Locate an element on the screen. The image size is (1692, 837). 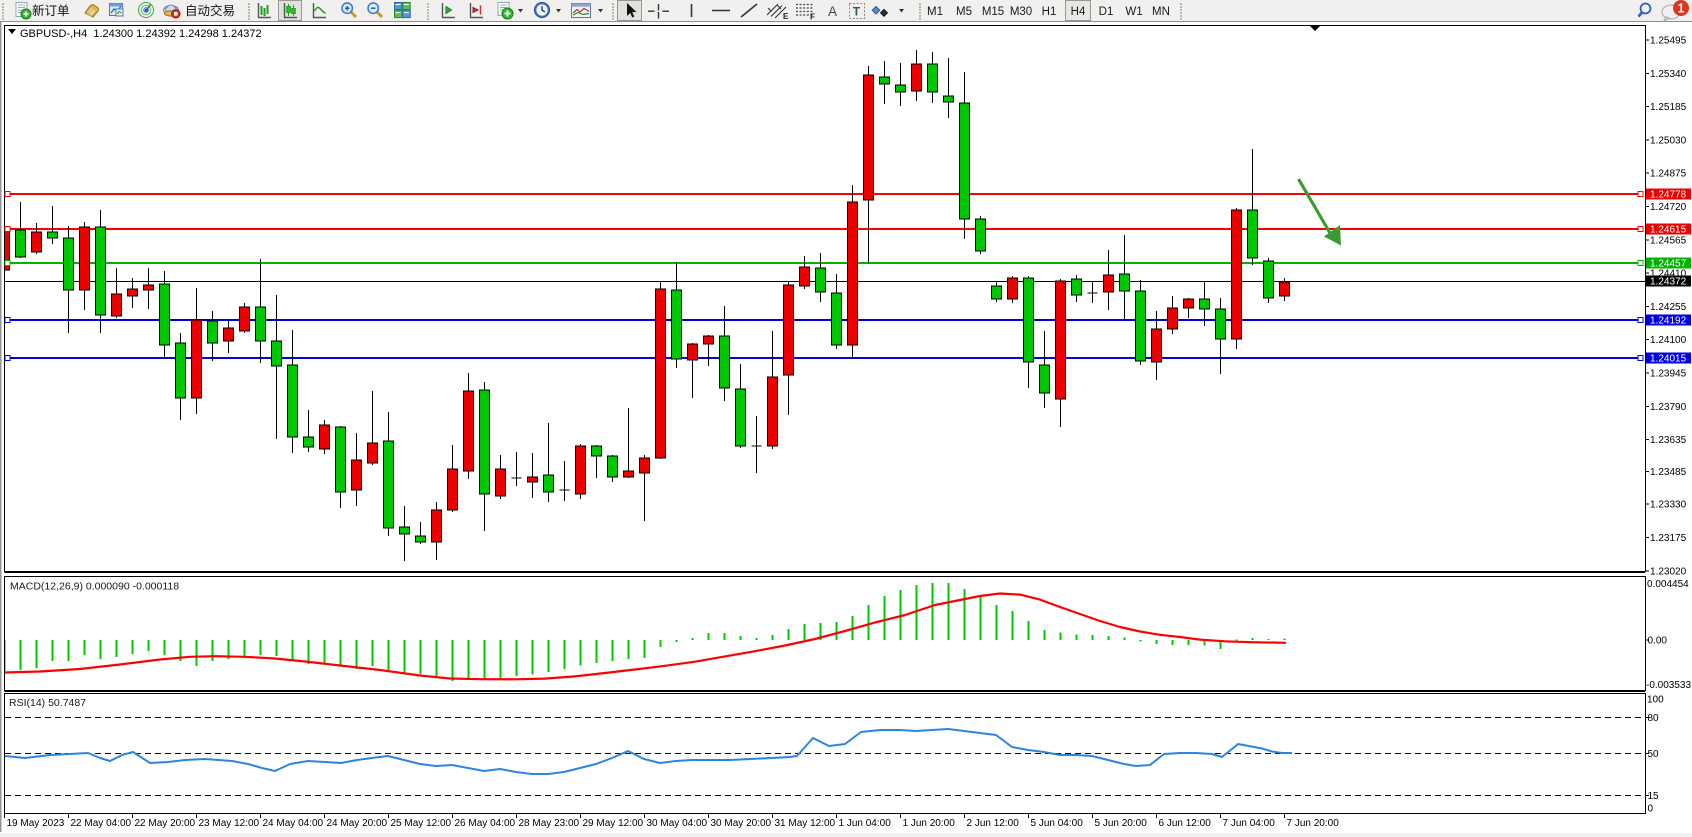
svg-text: 1.24410 is located at coordinates (1668, 274).